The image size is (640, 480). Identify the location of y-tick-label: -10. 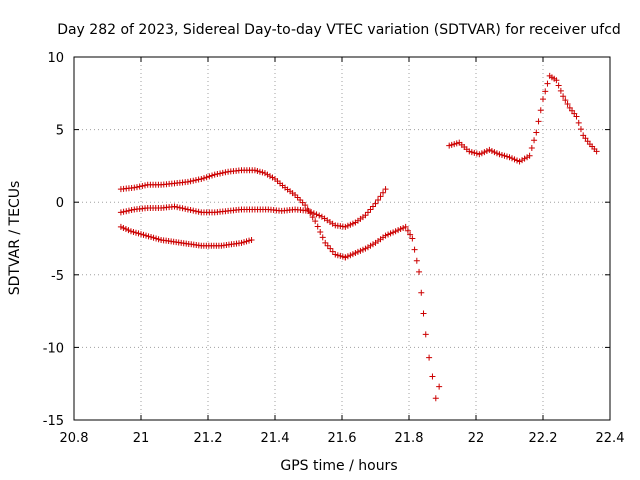
(53, 348).